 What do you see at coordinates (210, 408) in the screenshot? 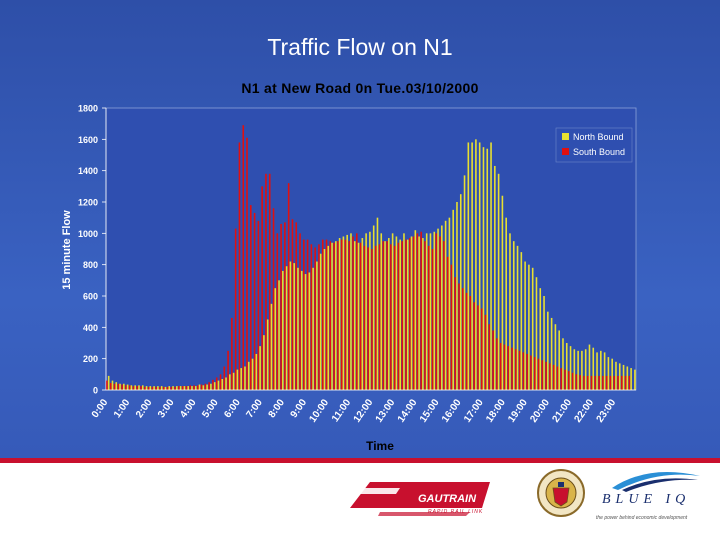
I see `x-tick-label: 5:00` at bounding box center [210, 408].